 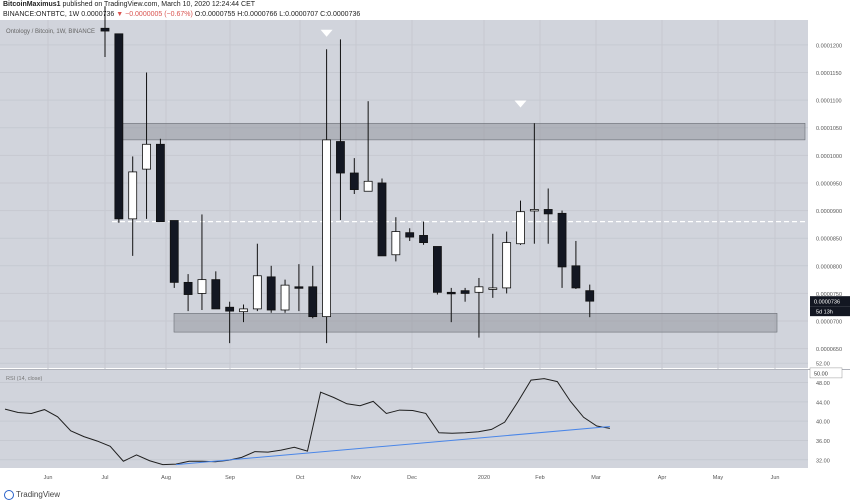 I want to click on ohlc-close: C:0.0000736, so click(x=340, y=14).